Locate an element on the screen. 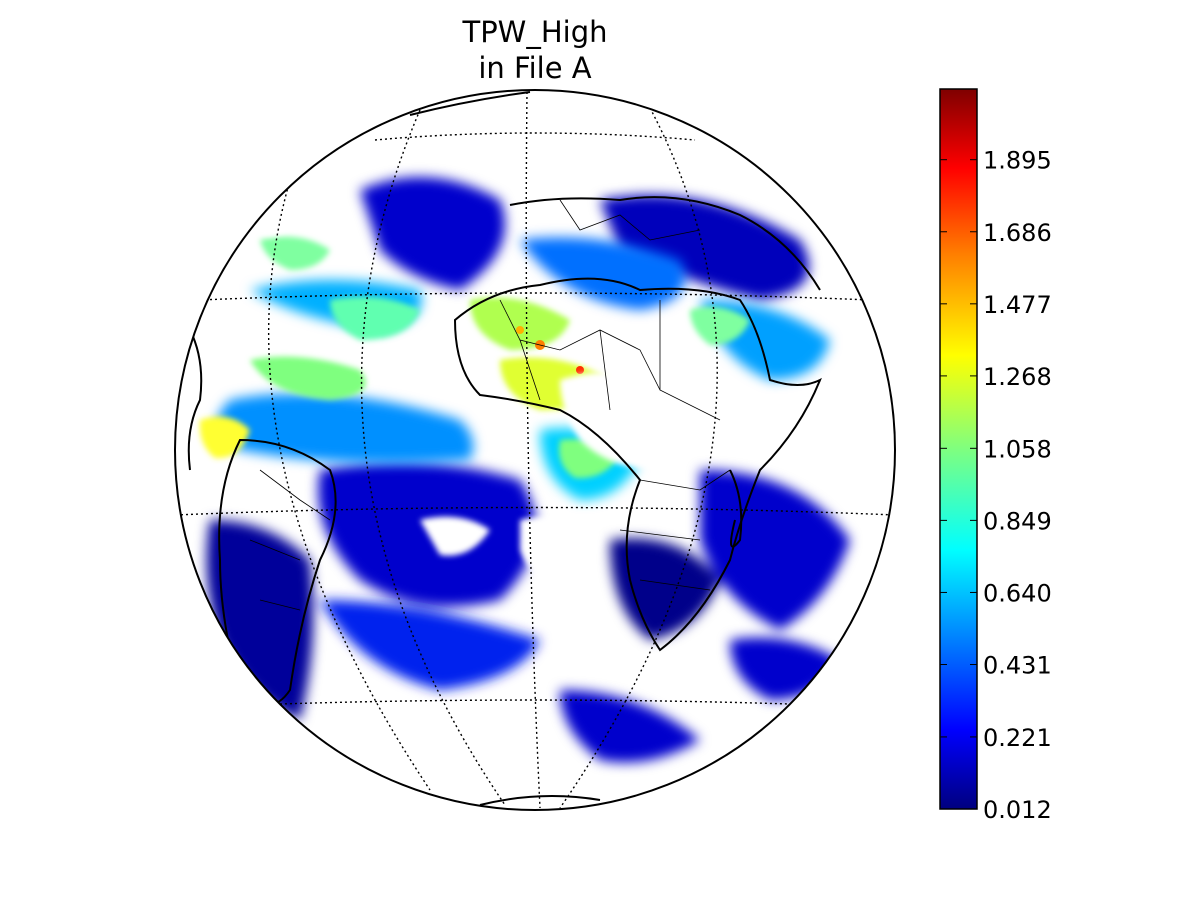  colorbar-tick-label: 0.221 is located at coordinates (1017, 738).